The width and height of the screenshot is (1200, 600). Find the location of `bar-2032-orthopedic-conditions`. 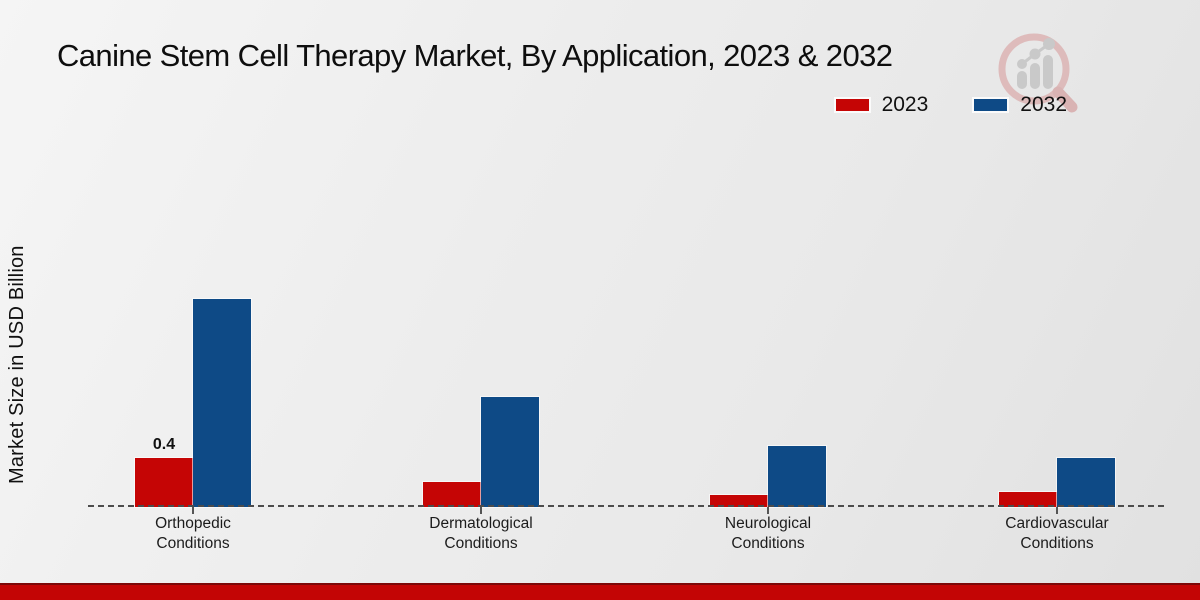

bar-2032-orthopedic-conditions is located at coordinates (222, 403).